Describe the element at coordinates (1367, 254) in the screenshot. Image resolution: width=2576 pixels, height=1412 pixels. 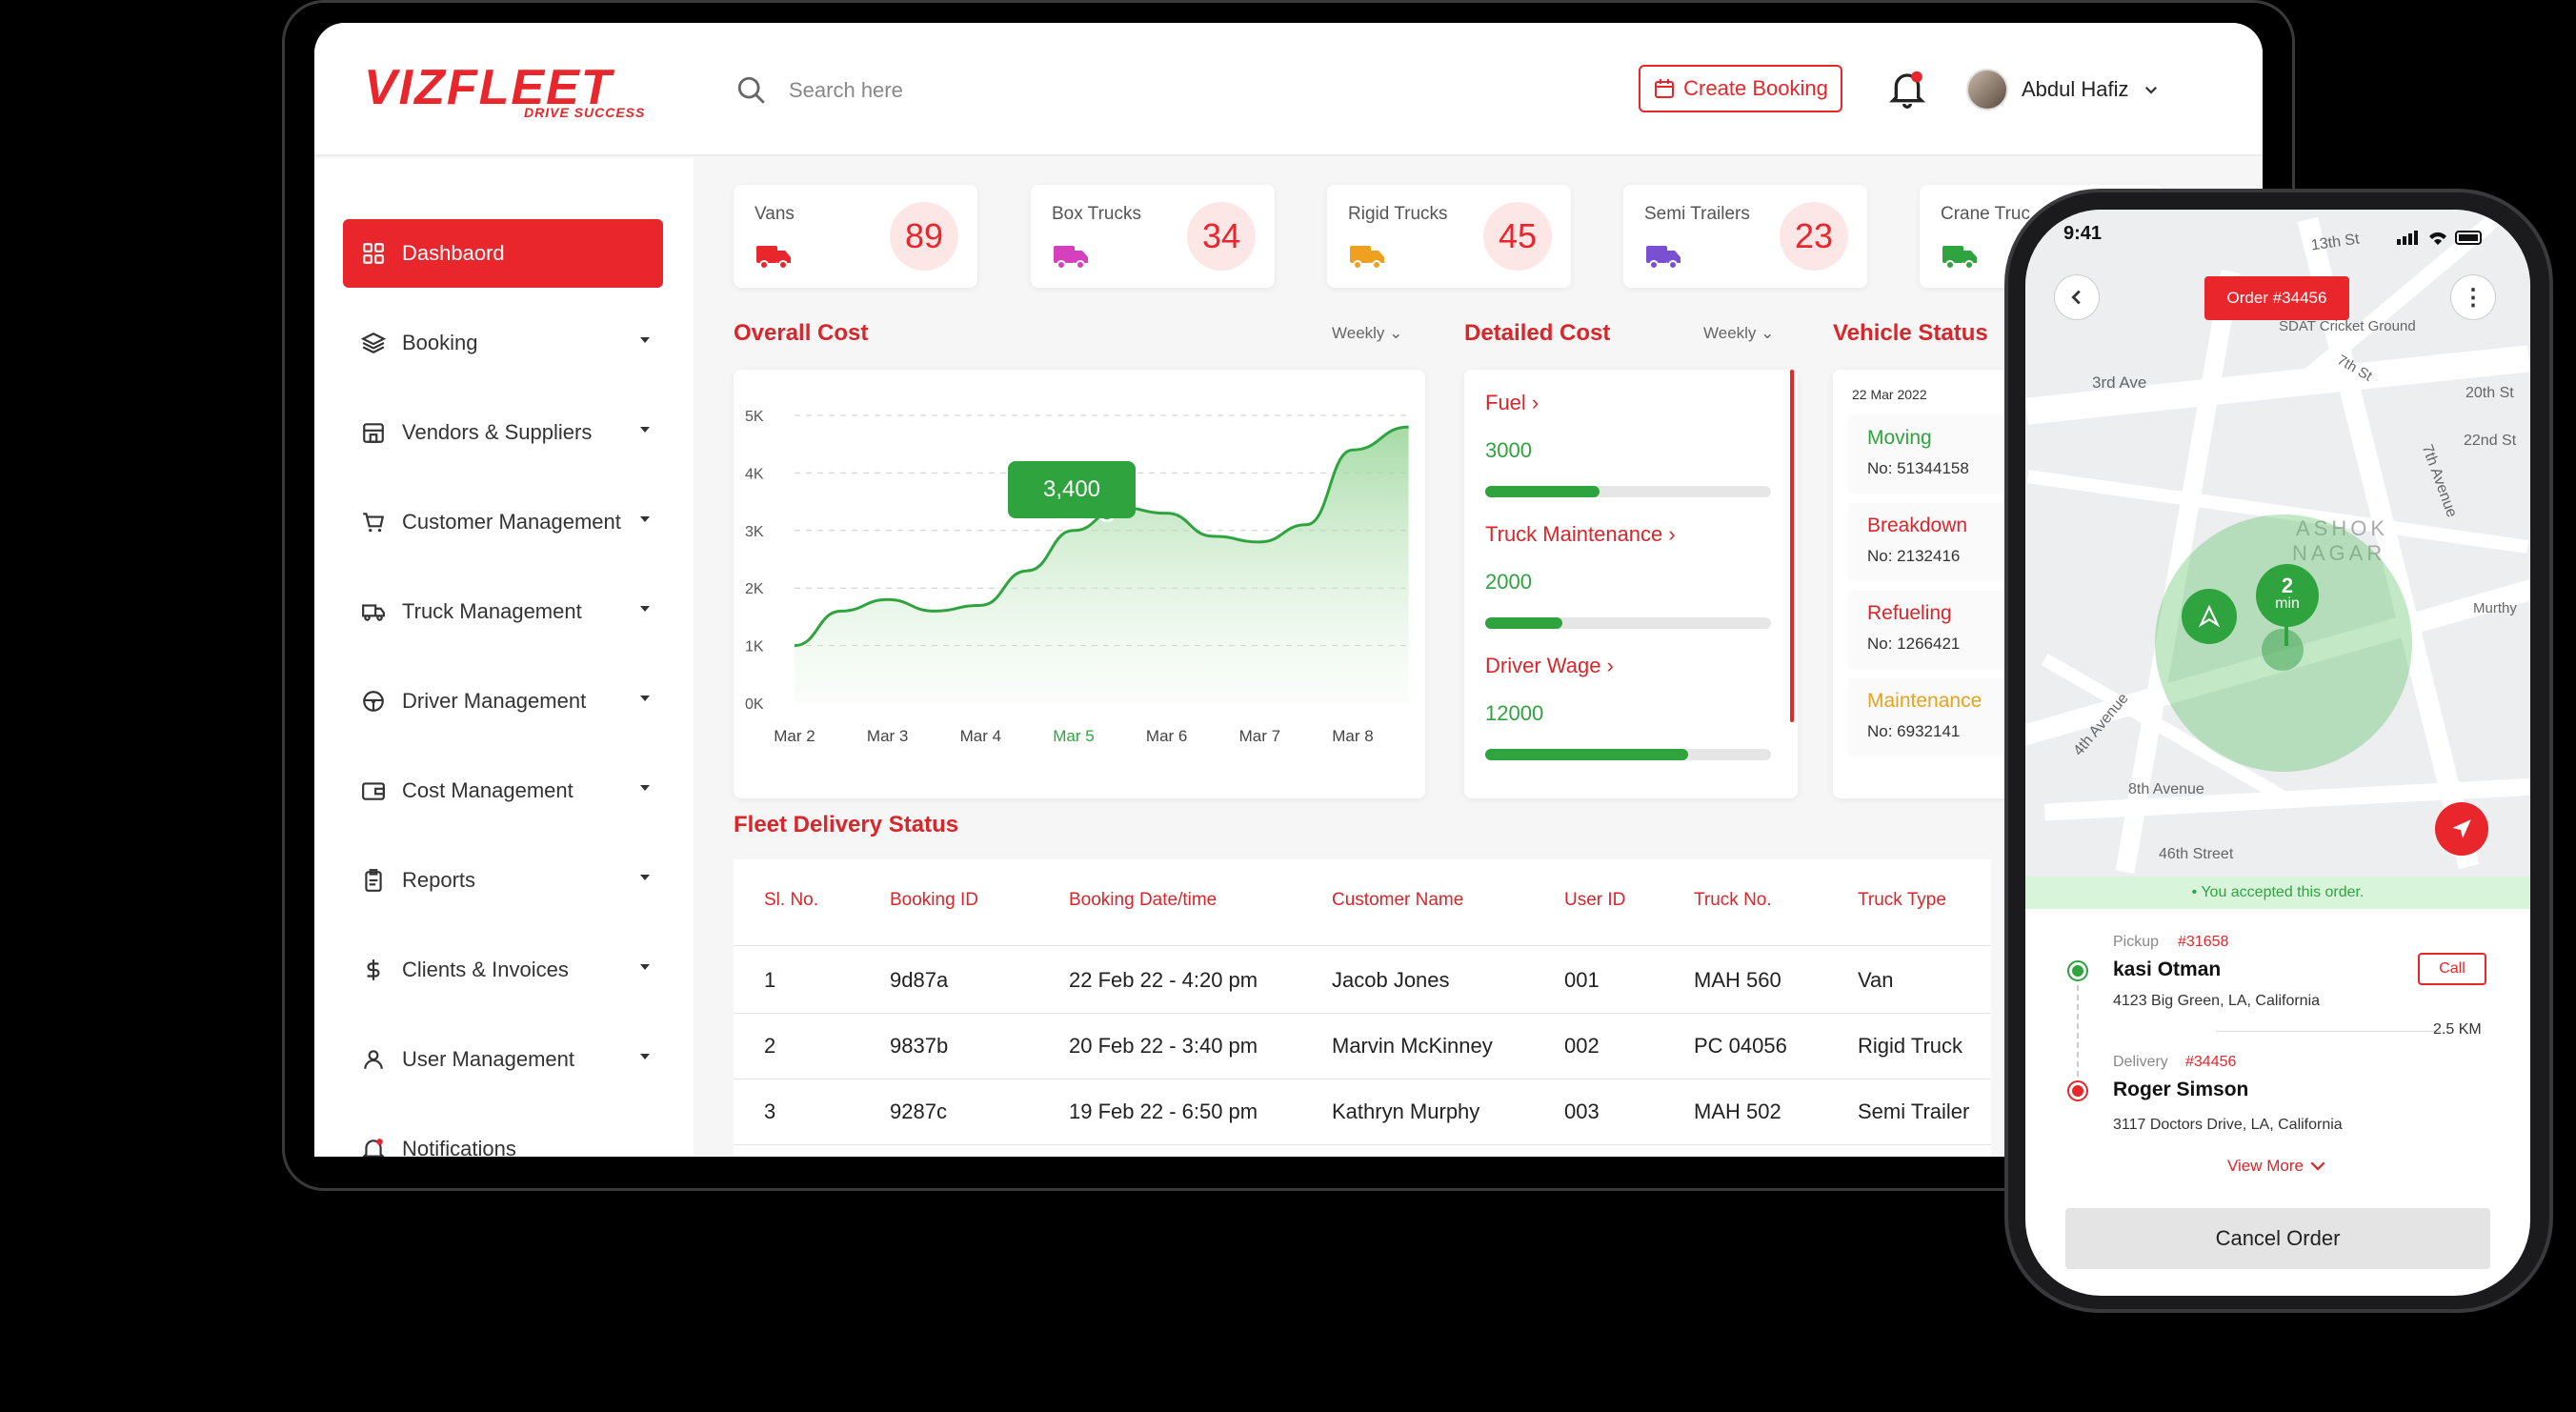
I see `truck-icon` at that location.